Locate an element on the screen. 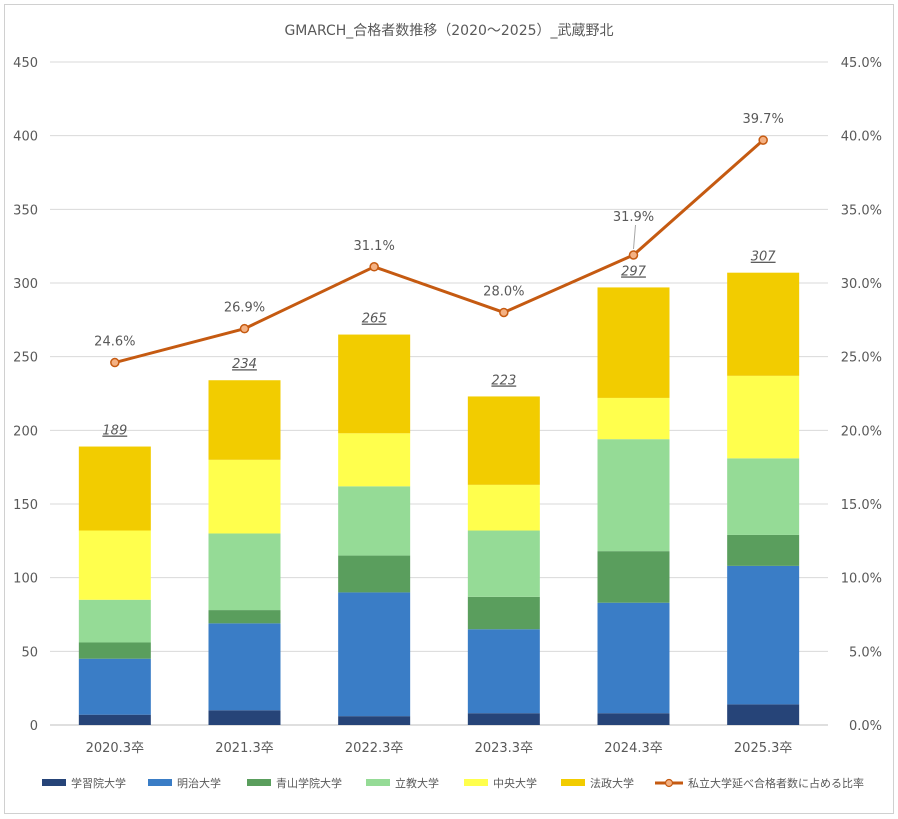 The height and width of the screenshot is (819, 898). y-tick-label: 0 is located at coordinates (34, 726).